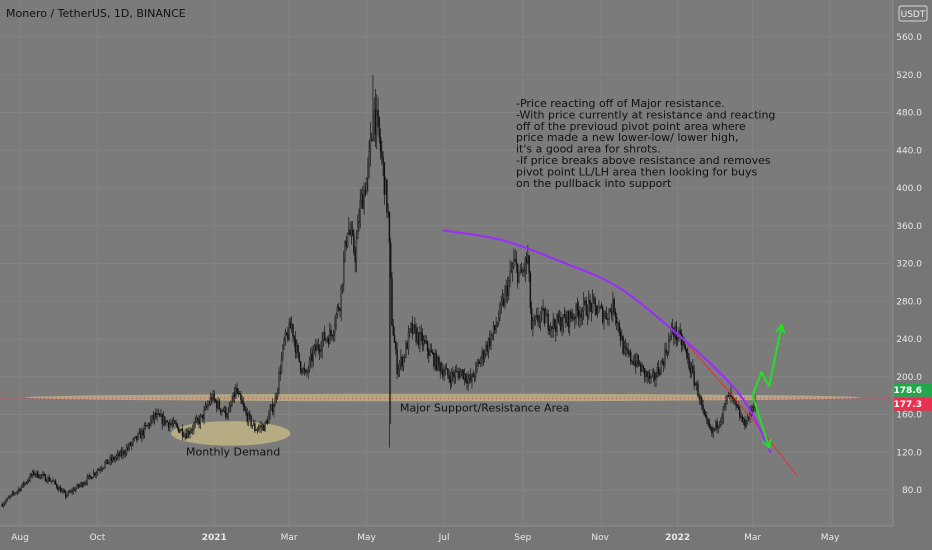 Image resolution: width=932 pixels, height=550 pixels. What do you see at coordinates (588, 149) in the screenshot?
I see `analysis-note-line: it's a good area for shrots.` at bounding box center [588, 149].